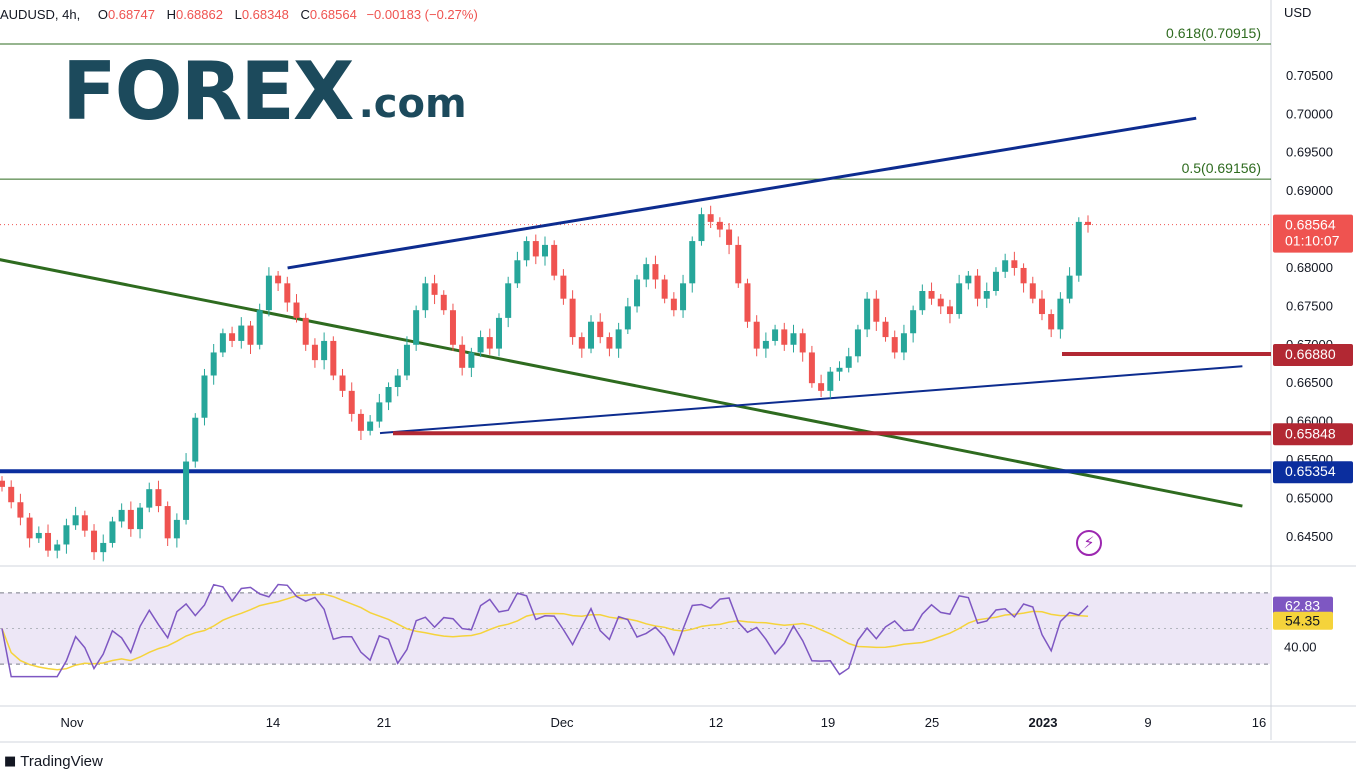 This screenshot has width=1356, height=777. What do you see at coordinates (1313, 472) in the screenshot?
I see `level-badge-0.65354-bg` at bounding box center [1313, 472].